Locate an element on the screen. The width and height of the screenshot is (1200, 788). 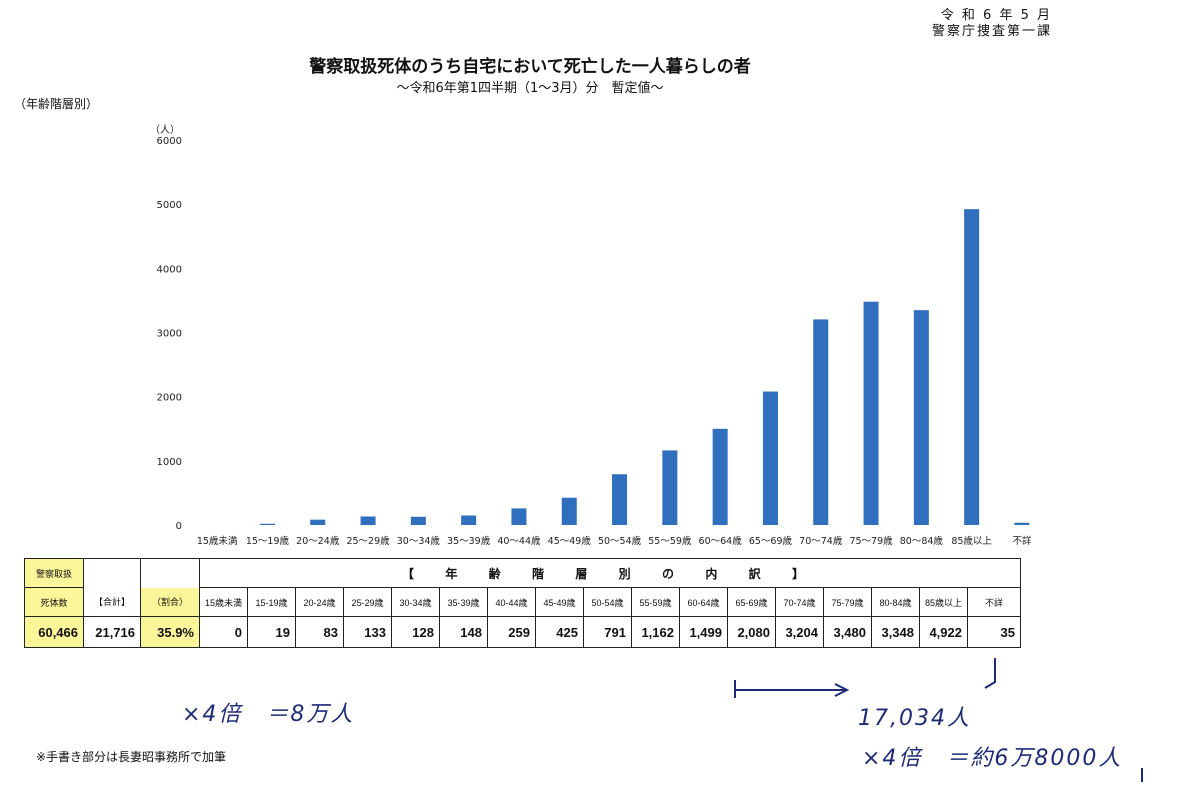
category-label: 25～29歳 is located at coordinates (368, 541).